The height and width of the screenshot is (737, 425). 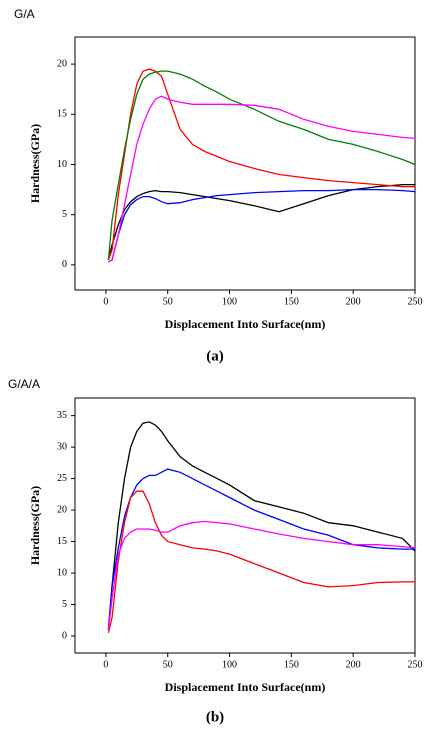 I want to click on y-tick-label: 30, so click(x=62, y=446).